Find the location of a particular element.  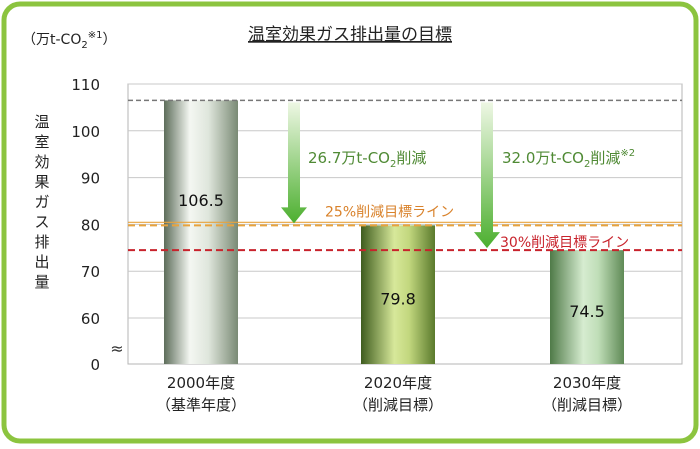

y-tick-label: 110 is located at coordinates (85, 85).